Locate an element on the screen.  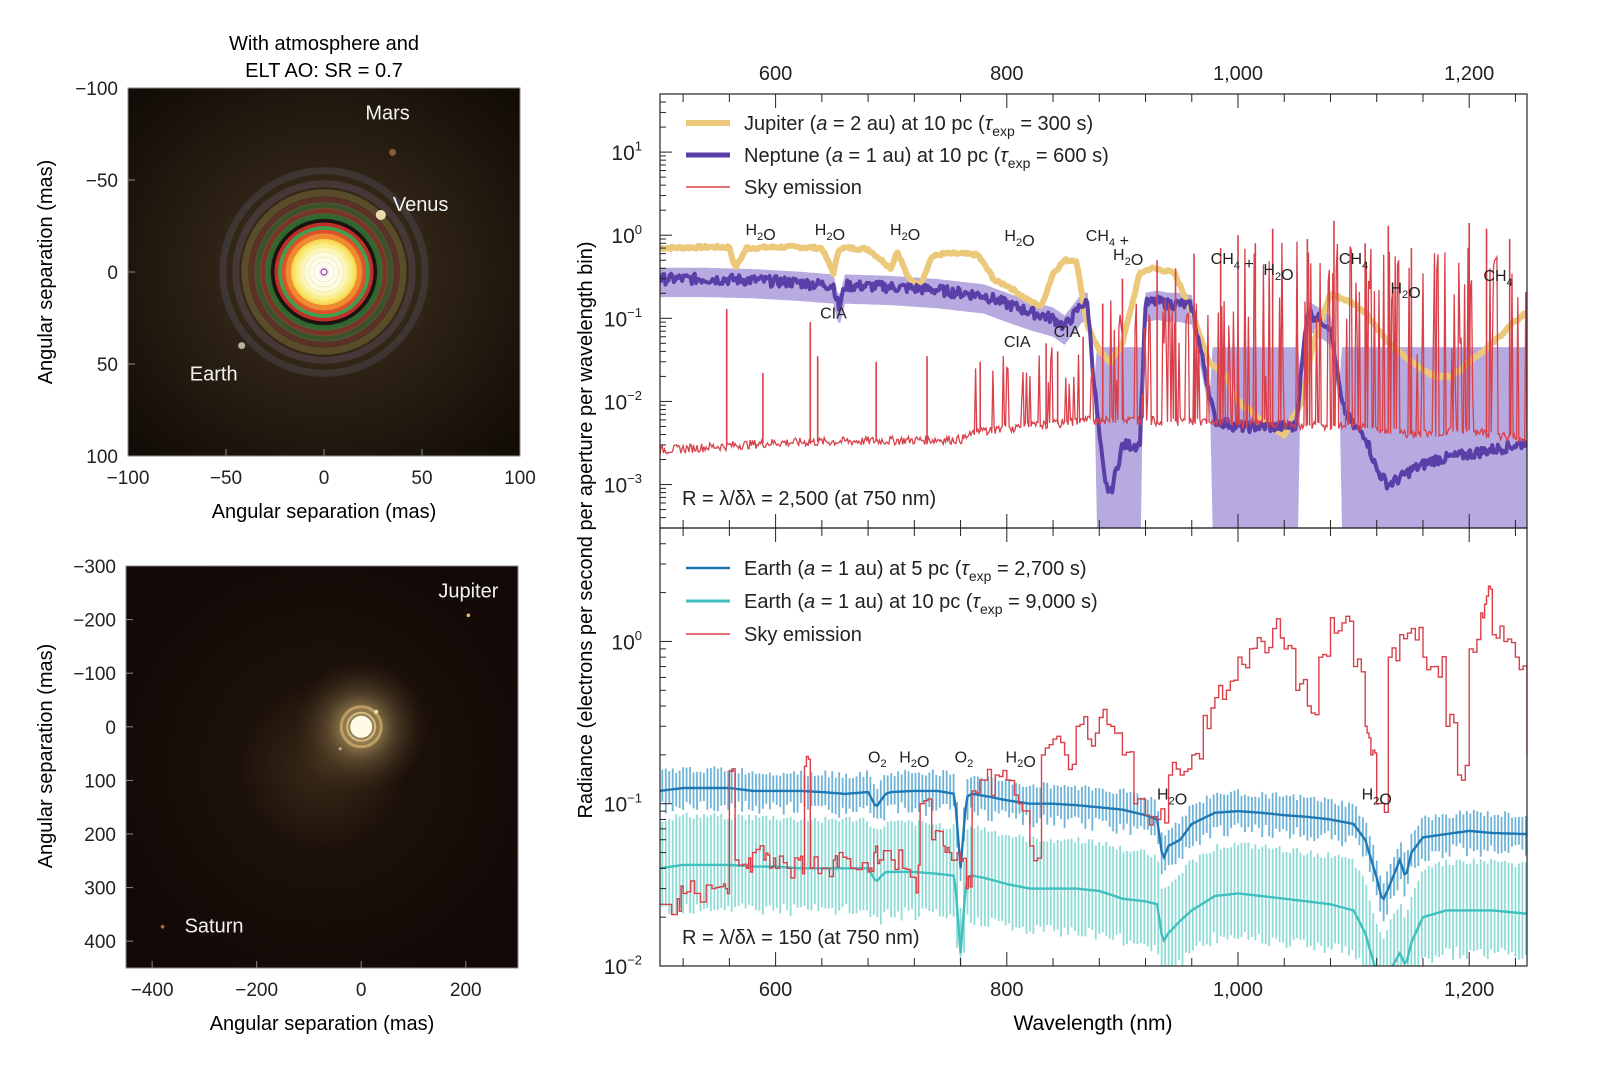
y-tick-label: 200 is located at coordinates (100, 835).